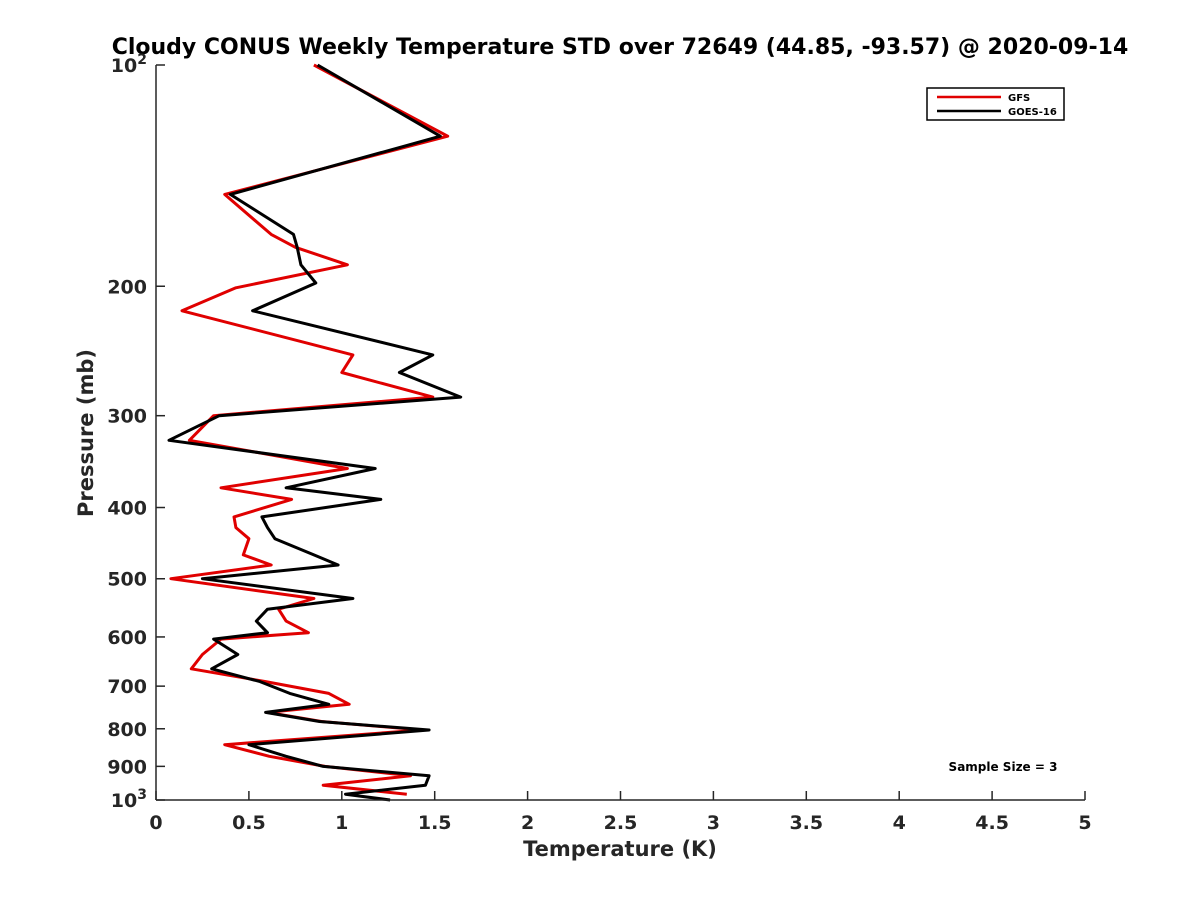  Describe the element at coordinates (341, 823) in the screenshot. I see `x-tick-label: 1` at that location.